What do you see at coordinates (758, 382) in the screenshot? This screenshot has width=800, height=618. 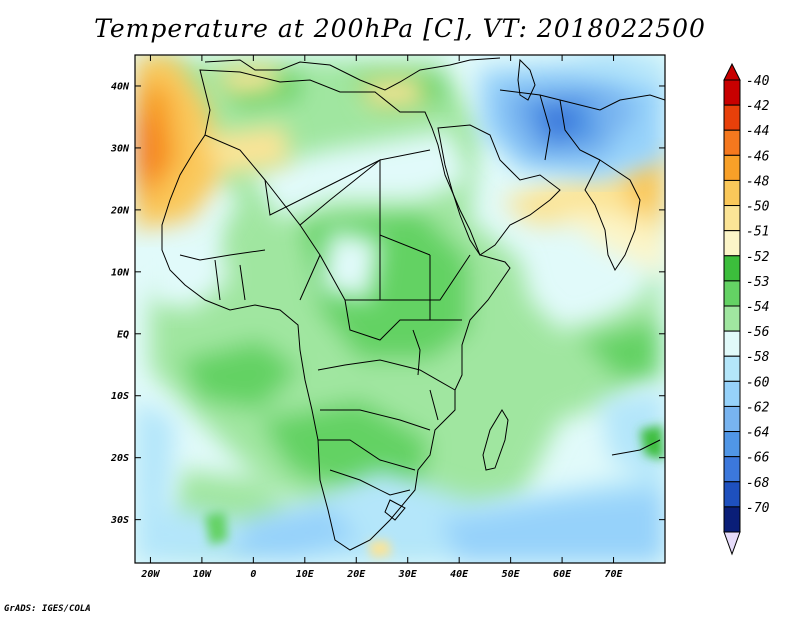 I see `colorbar-label: -60` at bounding box center [758, 382].